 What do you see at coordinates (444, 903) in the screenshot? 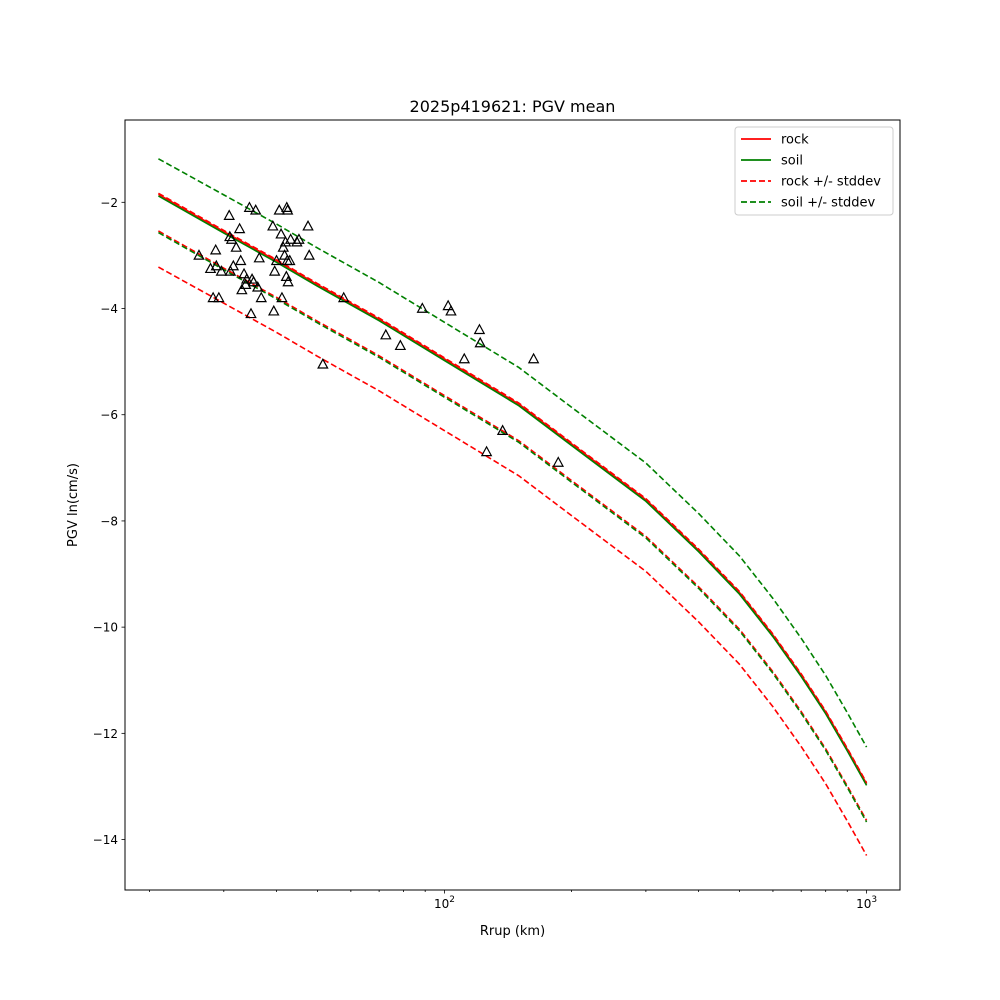
I see `x-tick-label: 10²` at bounding box center [444, 903].